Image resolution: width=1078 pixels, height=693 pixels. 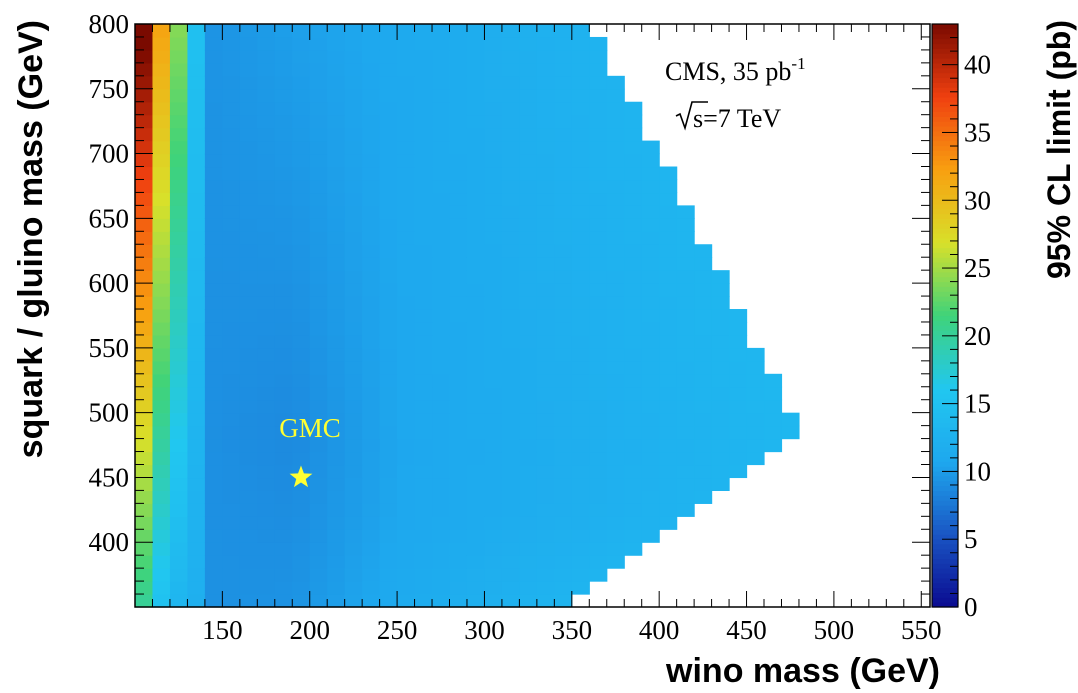 I want to click on energy-text: s=7 TeV, so click(x=737, y=118).